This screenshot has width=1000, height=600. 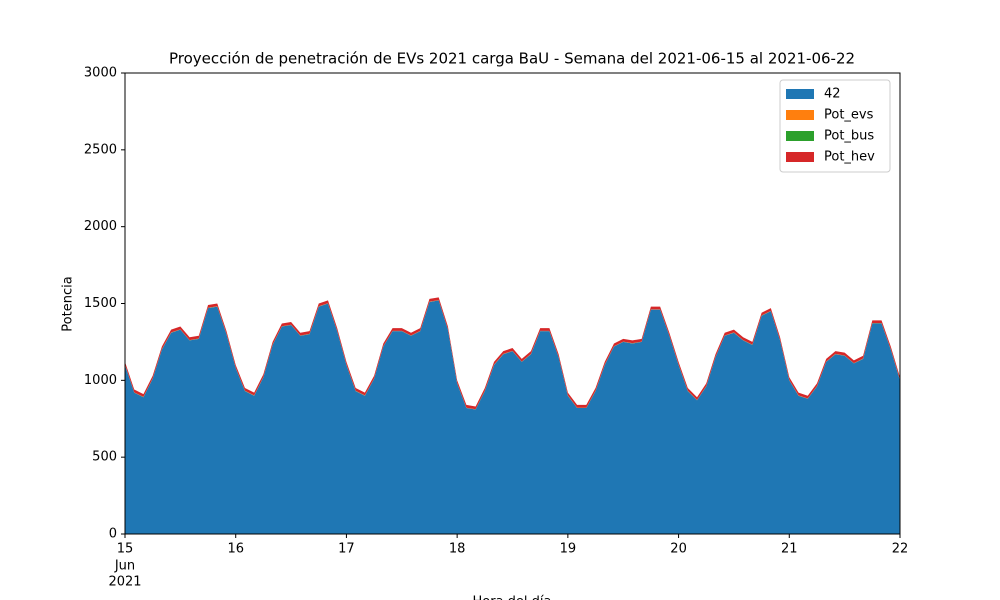 I want to click on y-tick-label: 3000, so click(x=100, y=73).